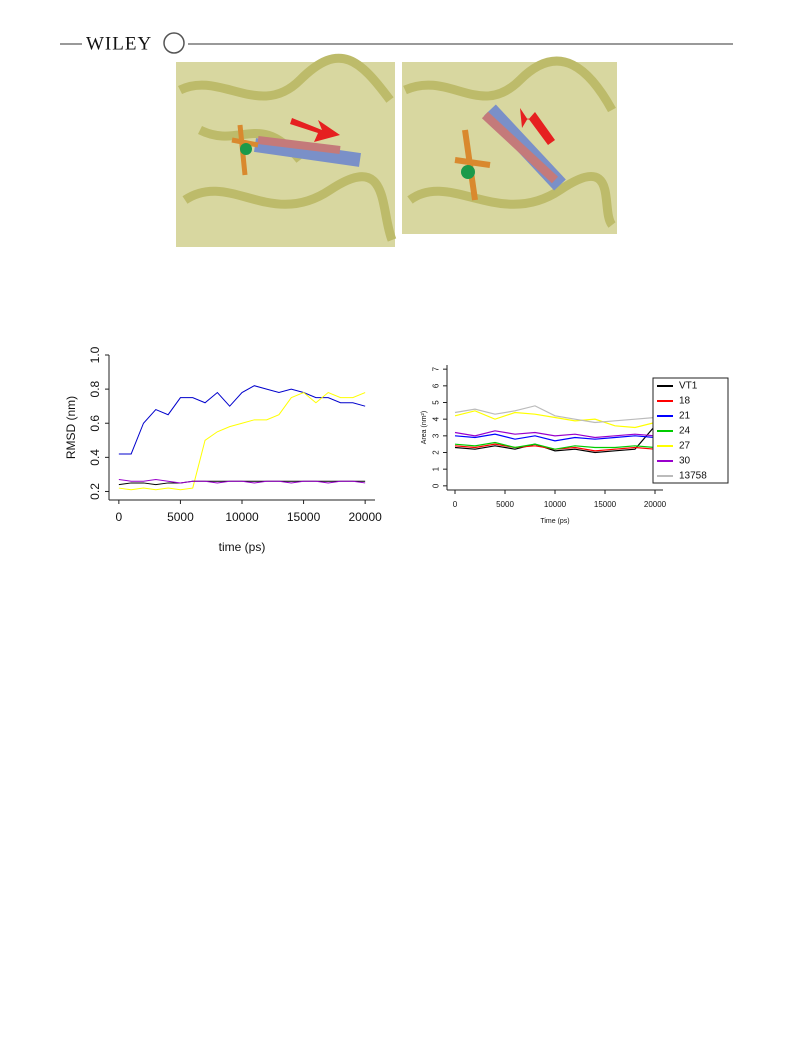  What do you see at coordinates (688, 386) in the screenshot?
I see `legend-label: VT1` at bounding box center [688, 386].